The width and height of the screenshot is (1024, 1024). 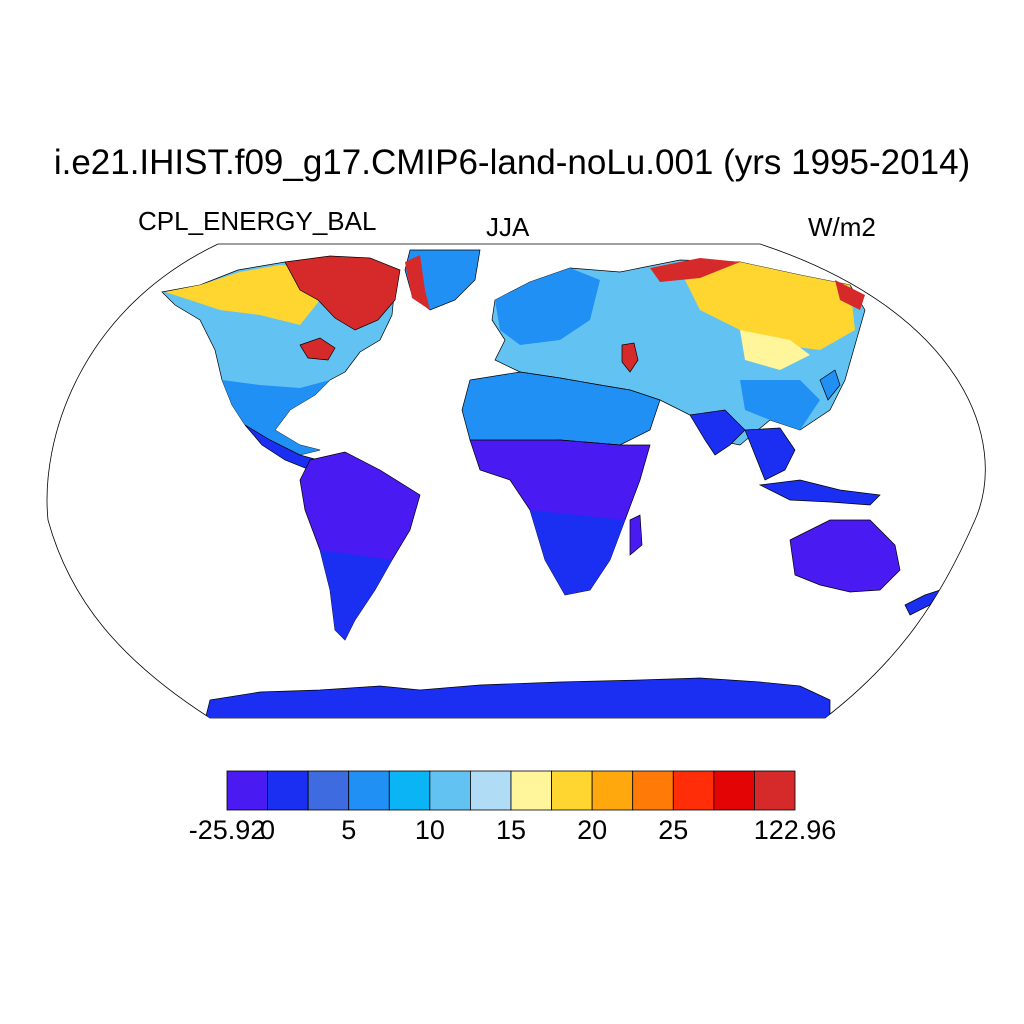 What do you see at coordinates (636, 535) in the screenshot?
I see `madagascar` at bounding box center [636, 535].